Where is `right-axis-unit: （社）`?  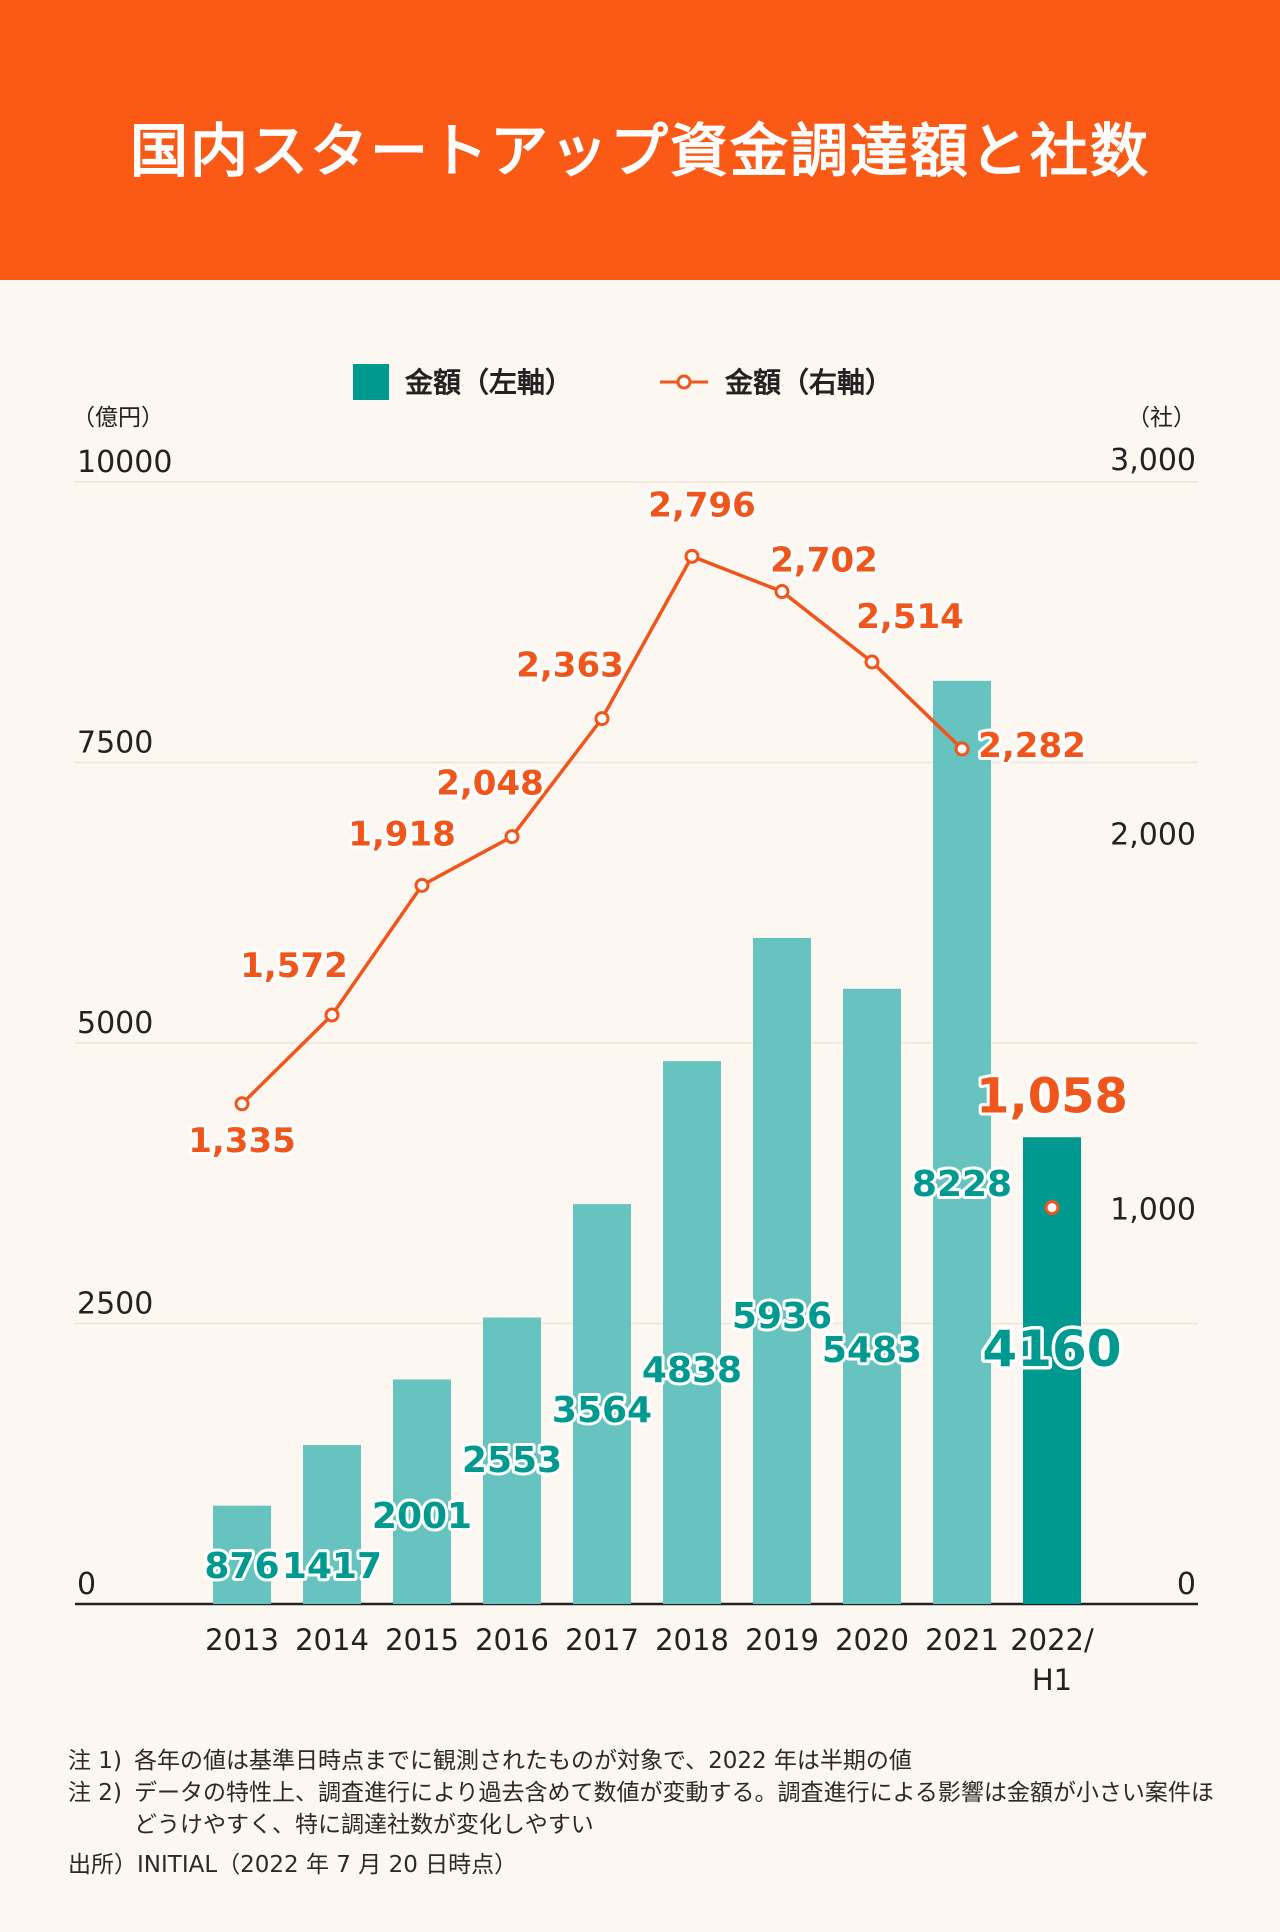 right-axis-unit: （社） is located at coordinates (1161, 418).